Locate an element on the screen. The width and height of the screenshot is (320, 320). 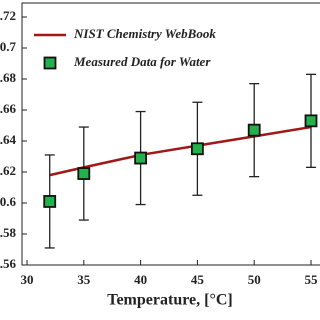
x-tick-label: 40 is located at coordinates (140, 279).